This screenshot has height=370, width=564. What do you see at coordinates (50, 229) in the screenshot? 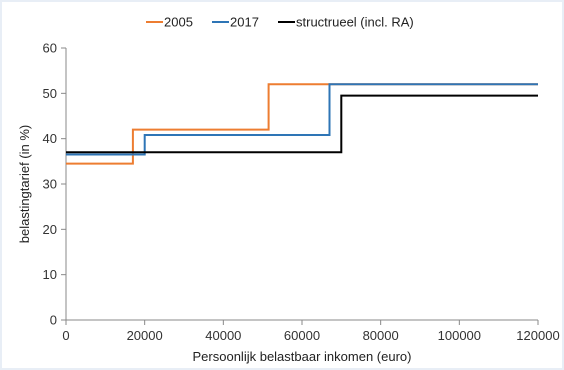
I see `y-tick-label: 20` at bounding box center [50, 229].